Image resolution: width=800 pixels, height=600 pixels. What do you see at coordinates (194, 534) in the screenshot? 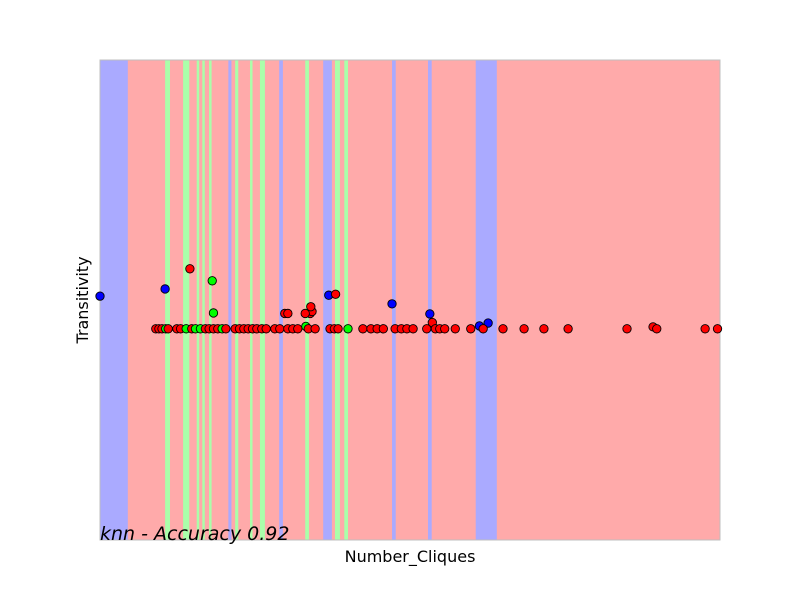
I see `accuracy-annotation: knn - Accuracy 0.92` at bounding box center [194, 534].